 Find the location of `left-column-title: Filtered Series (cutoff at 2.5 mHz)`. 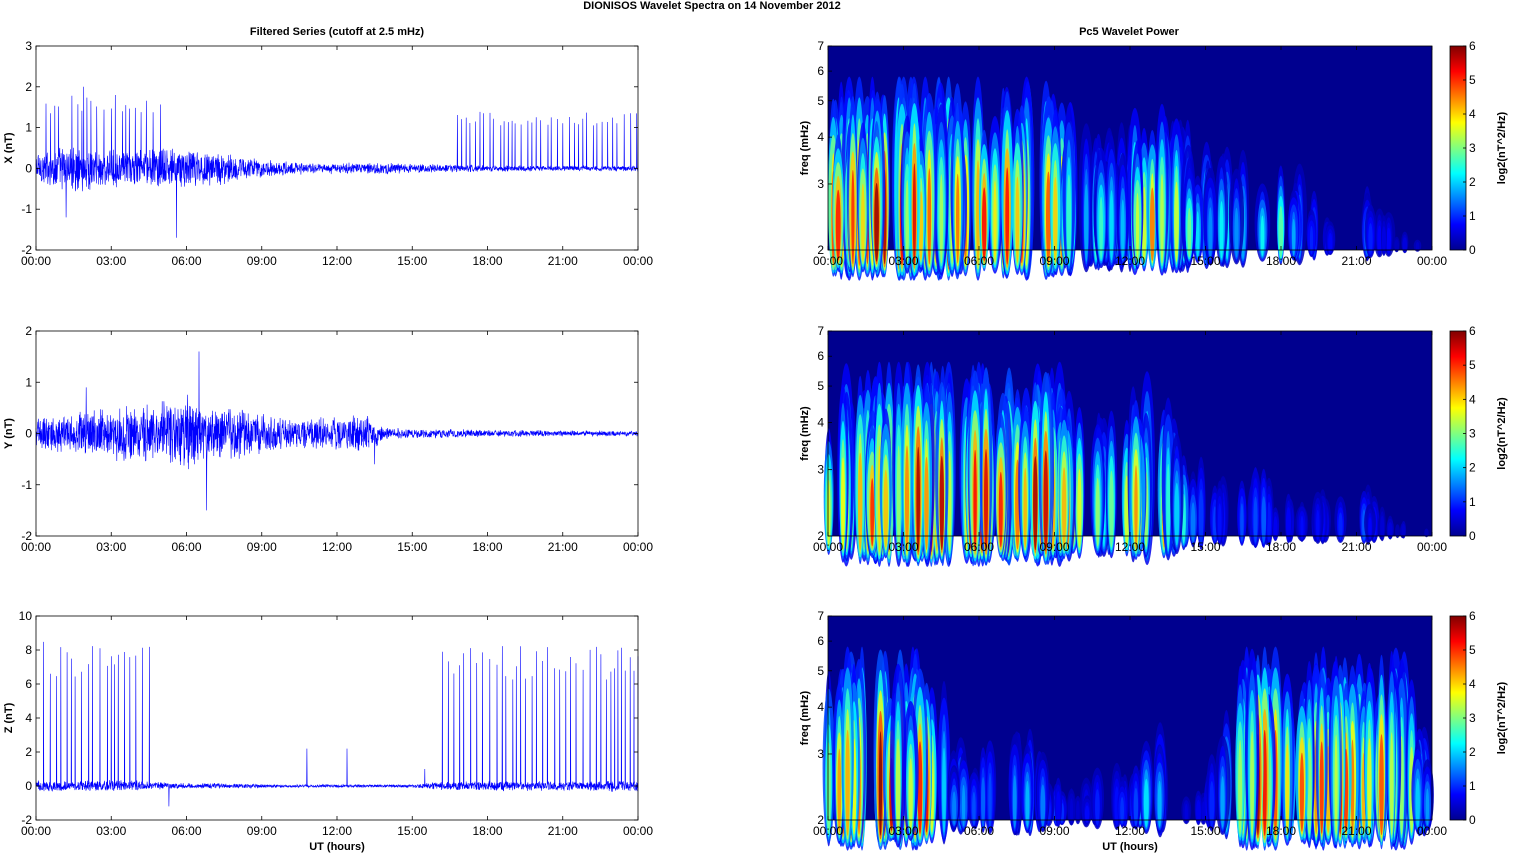

left-column-title: Filtered Series (cutoff at 2.5 mHz) is located at coordinates (337, 32).